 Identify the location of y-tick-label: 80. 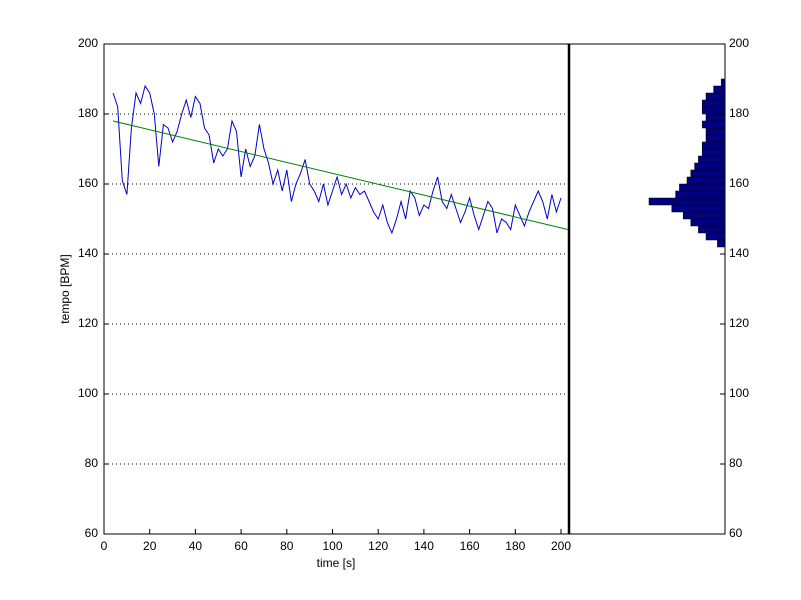
(92, 463).